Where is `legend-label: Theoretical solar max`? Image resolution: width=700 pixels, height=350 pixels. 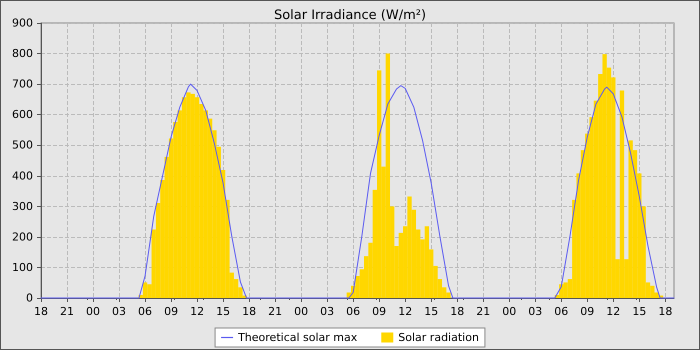 legend-label: Theoretical solar max is located at coordinates (297, 337).